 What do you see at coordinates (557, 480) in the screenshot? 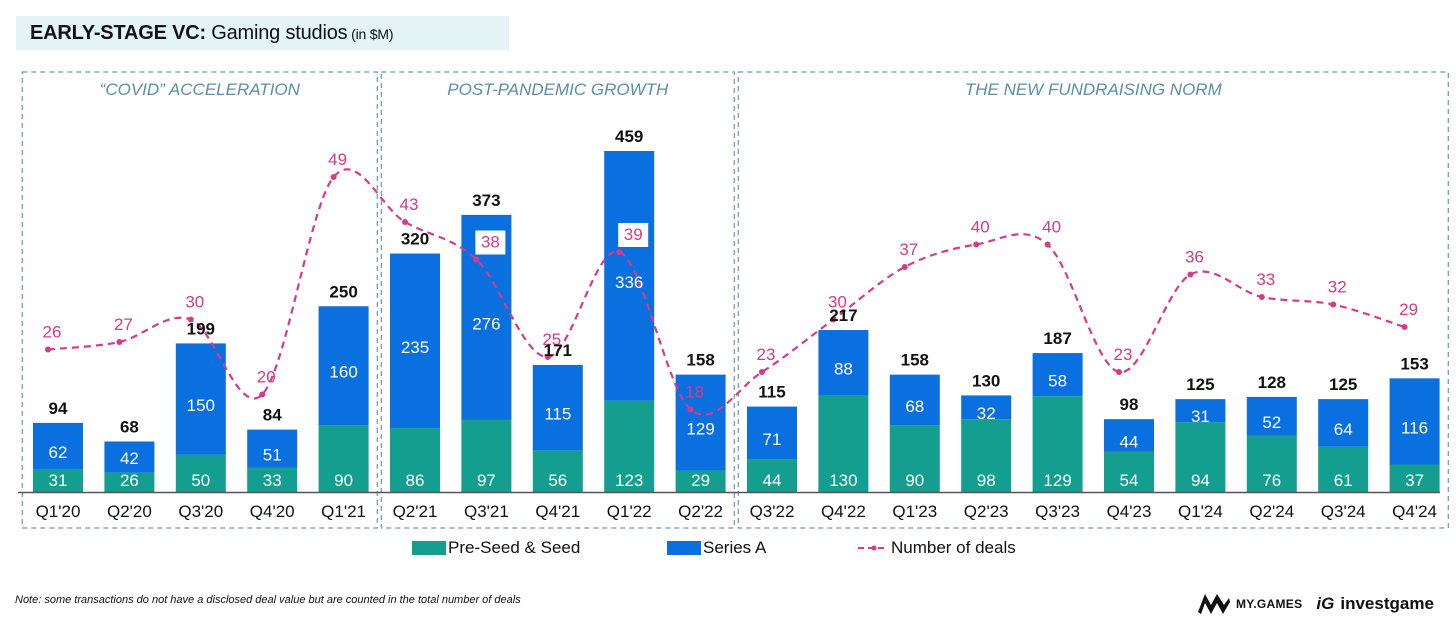
I see `label-seed: 56` at bounding box center [557, 480].